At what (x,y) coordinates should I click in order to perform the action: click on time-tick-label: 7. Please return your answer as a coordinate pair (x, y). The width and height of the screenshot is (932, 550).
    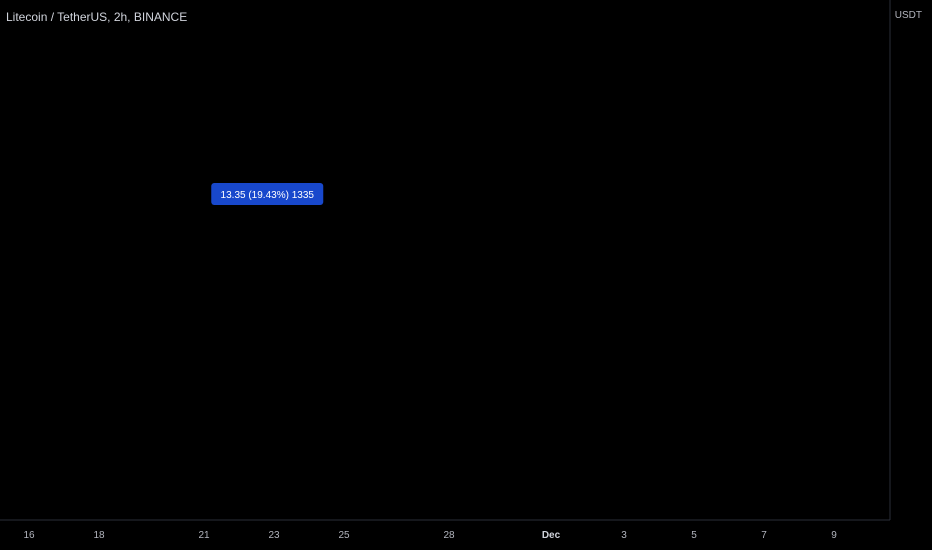
    Looking at the image, I should click on (764, 535).